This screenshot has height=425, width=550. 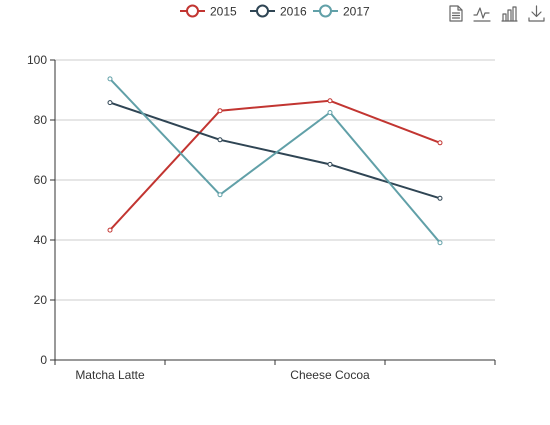 I want to click on series-2016, so click(x=275, y=150).